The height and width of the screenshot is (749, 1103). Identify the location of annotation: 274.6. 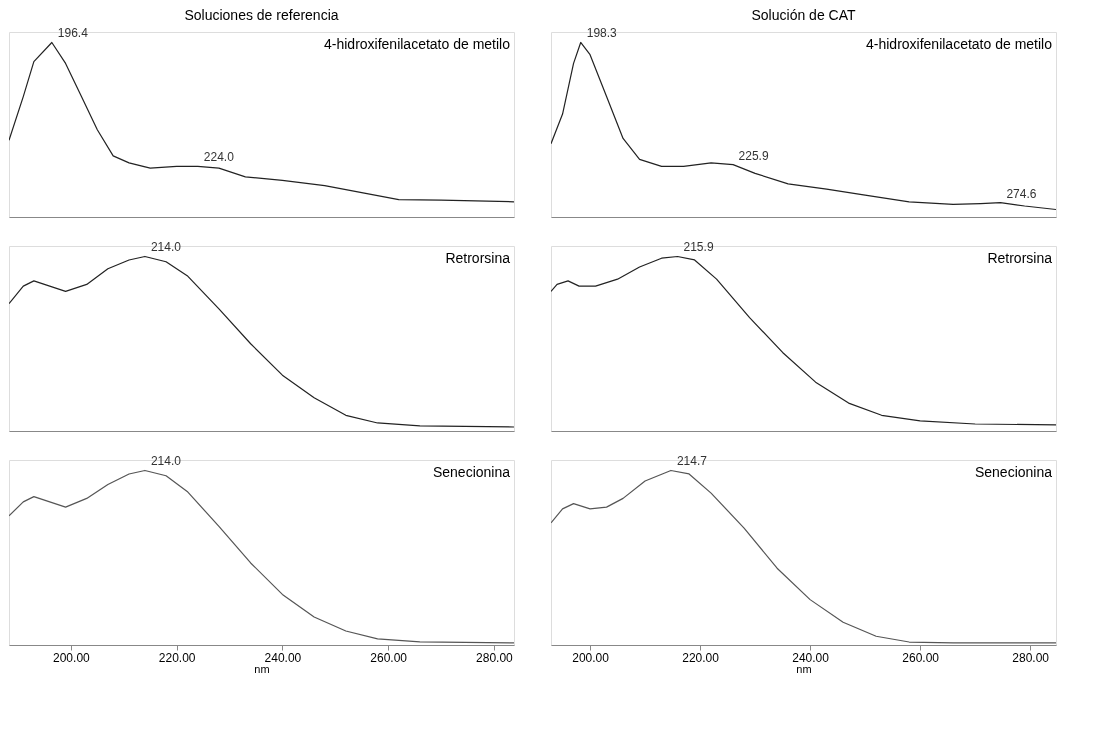
(1021, 193).